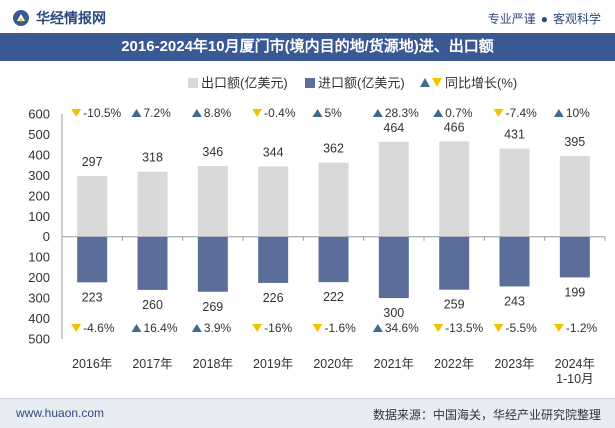 The image size is (615, 428). I want to click on y-tick-label: 0, so click(46, 236).